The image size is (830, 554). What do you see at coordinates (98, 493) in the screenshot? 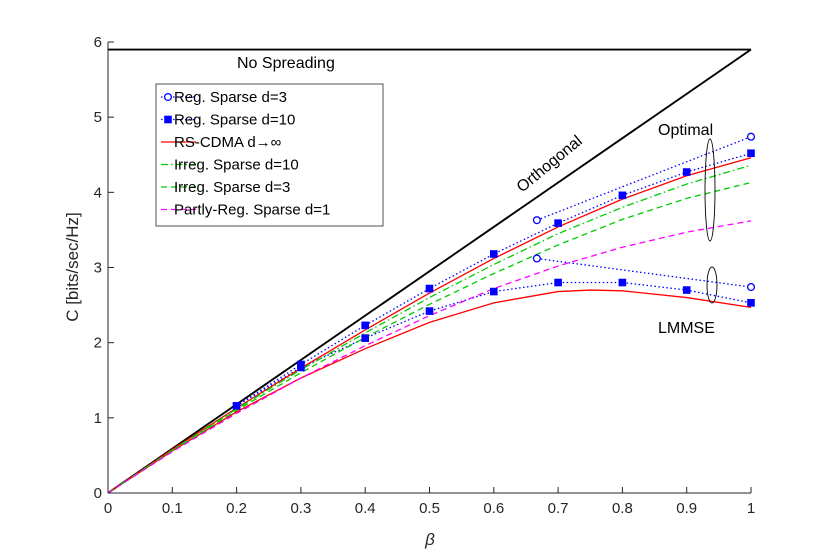
I see `y-tick-label: 0` at bounding box center [98, 493].